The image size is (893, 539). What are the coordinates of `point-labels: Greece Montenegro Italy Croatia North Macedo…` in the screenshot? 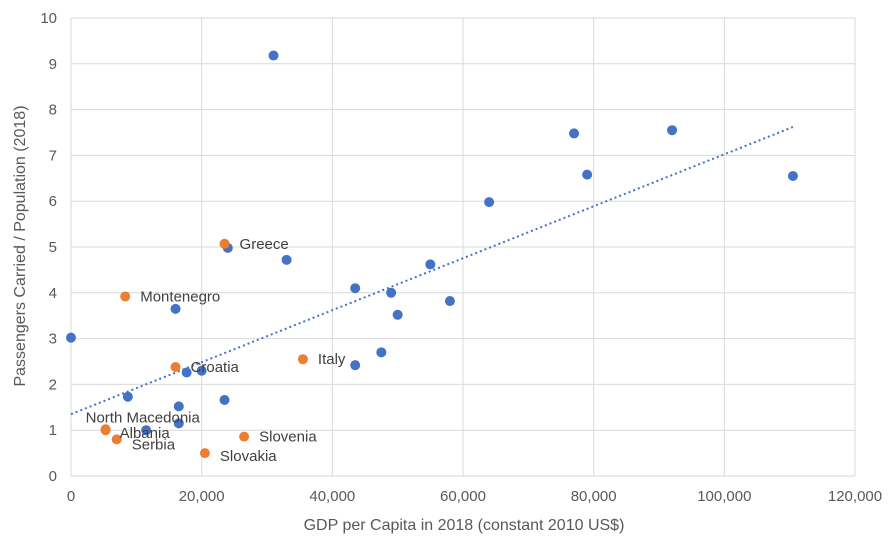 It's located at (216, 350).